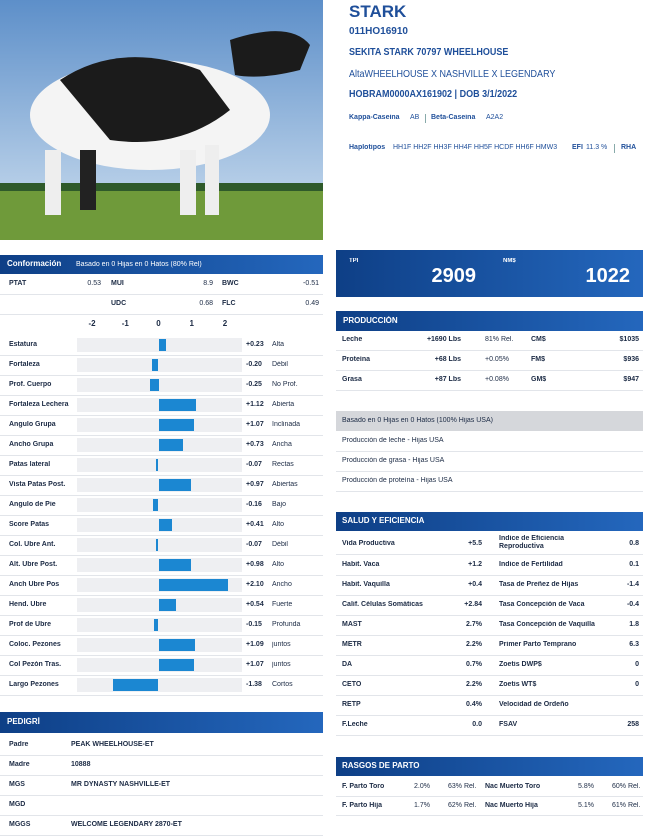 This screenshot has width=650, height=840. I want to click on health-value: 0.4%, so click(474, 704).